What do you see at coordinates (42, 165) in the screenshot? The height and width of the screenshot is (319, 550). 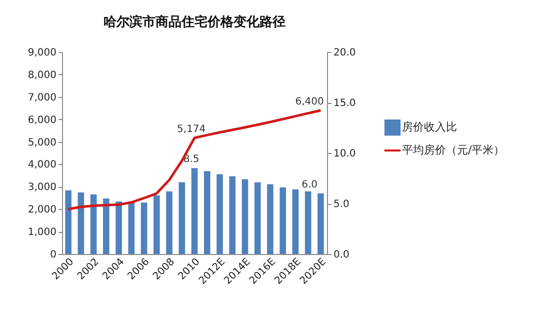 I see `y-tick-label: 4,000` at bounding box center [42, 165].